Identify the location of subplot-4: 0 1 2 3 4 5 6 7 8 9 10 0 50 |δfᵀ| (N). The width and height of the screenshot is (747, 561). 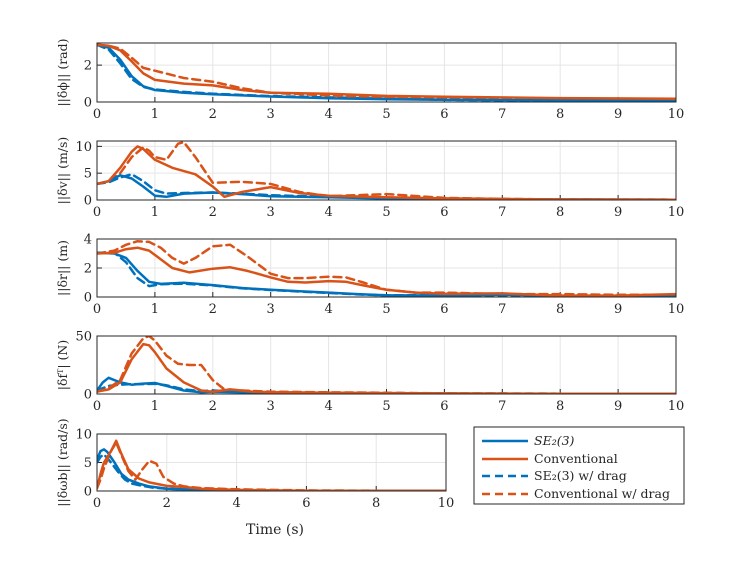
(369, 372).